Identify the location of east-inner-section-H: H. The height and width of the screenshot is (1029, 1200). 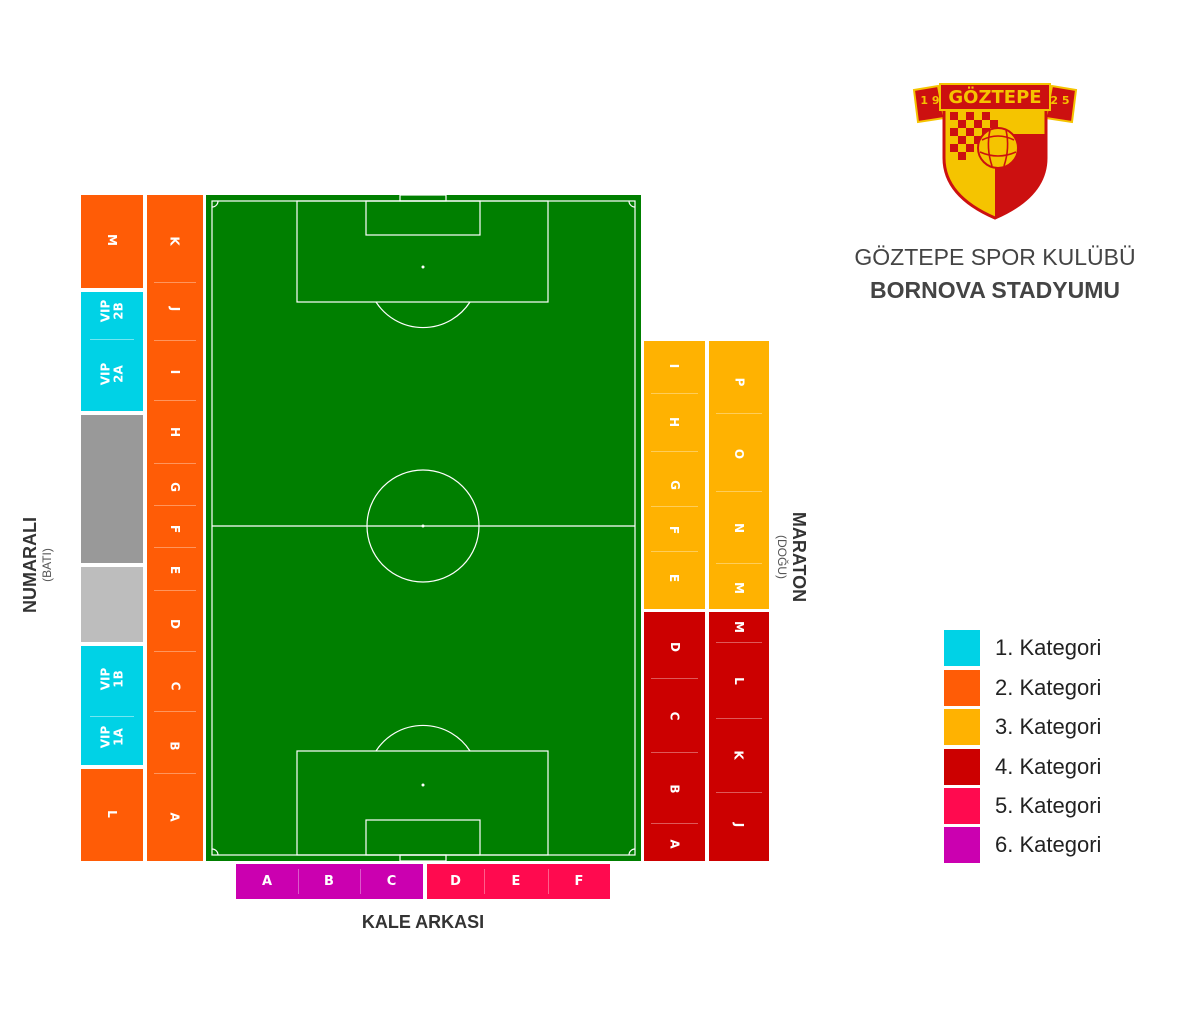
(674, 422).